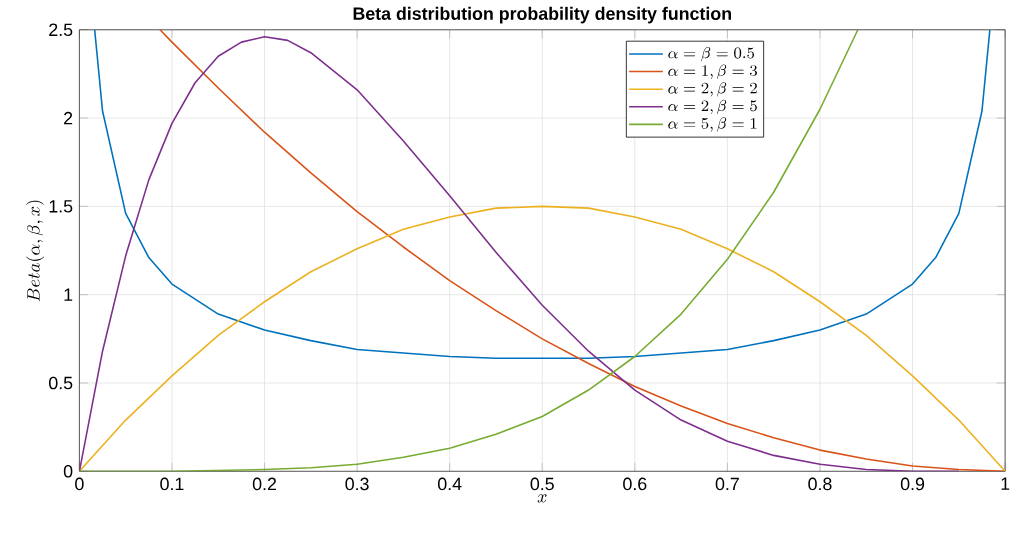  What do you see at coordinates (1005, 483) in the screenshot?
I see `x-tick-label: 1` at bounding box center [1005, 483].